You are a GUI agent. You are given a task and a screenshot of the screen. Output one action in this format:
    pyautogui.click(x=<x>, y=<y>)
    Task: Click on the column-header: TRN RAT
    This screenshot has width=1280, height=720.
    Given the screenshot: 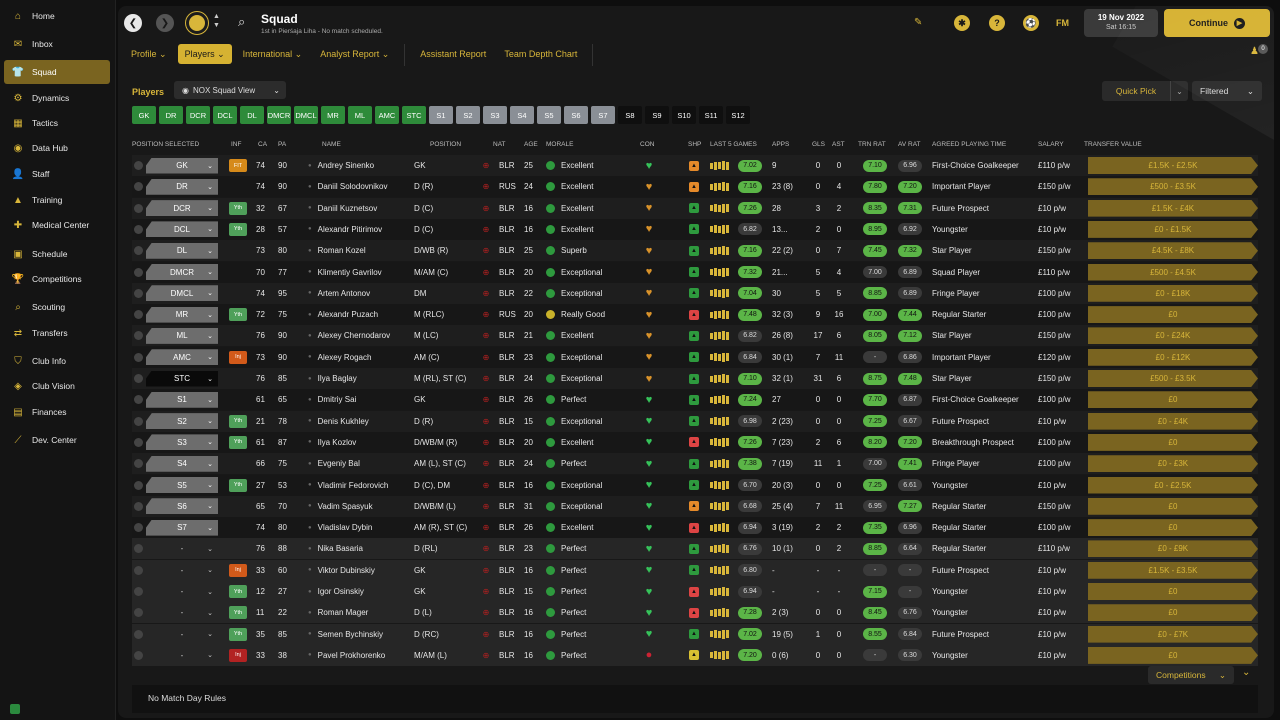 What is the action you would take?
    pyautogui.click(x=872, y=144)
    